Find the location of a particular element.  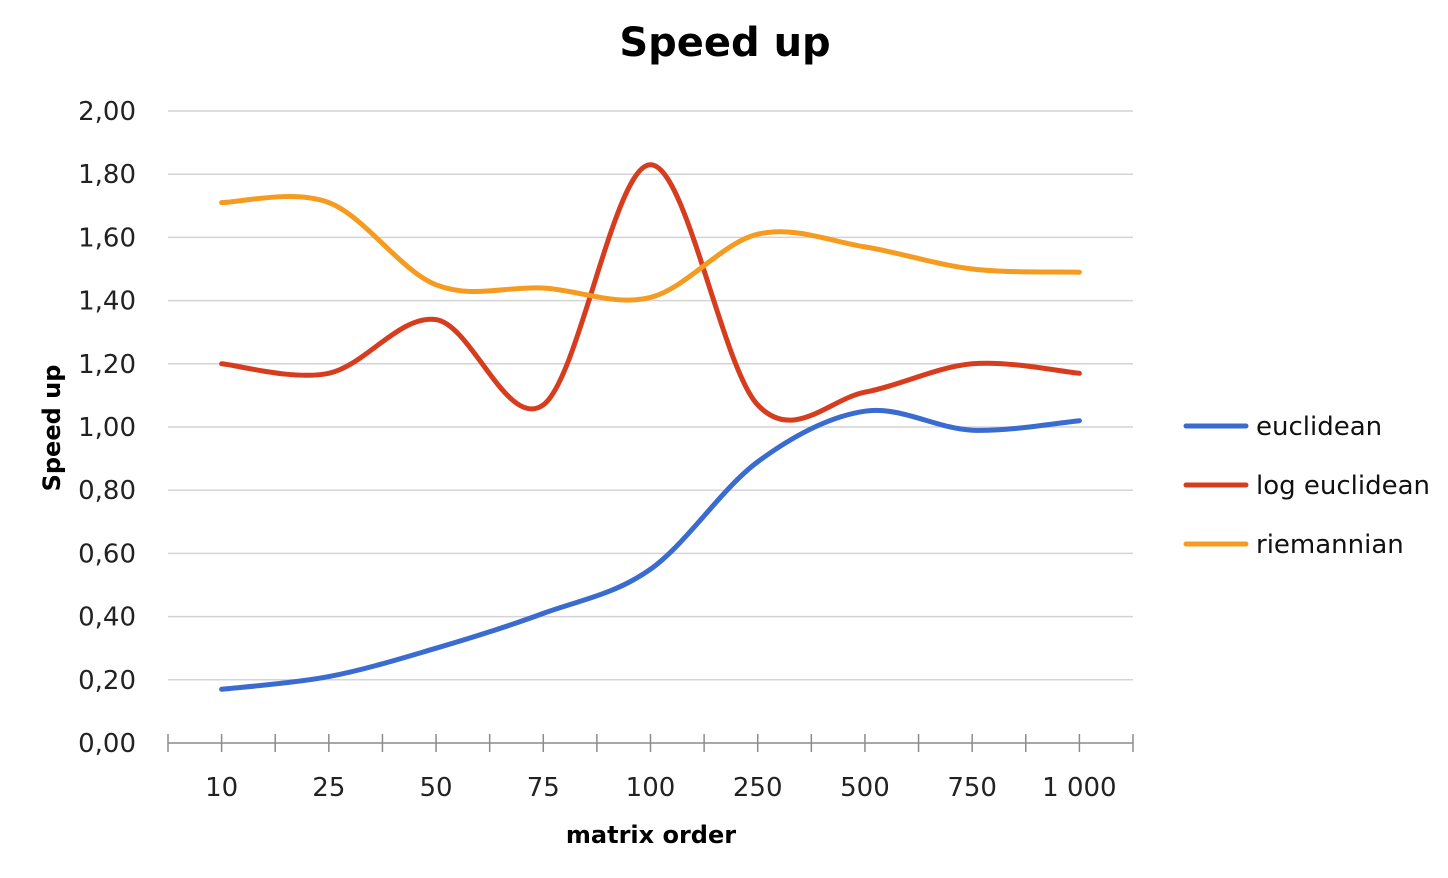

y-tick-label: 1,40 is located at coordinates (107, 302).